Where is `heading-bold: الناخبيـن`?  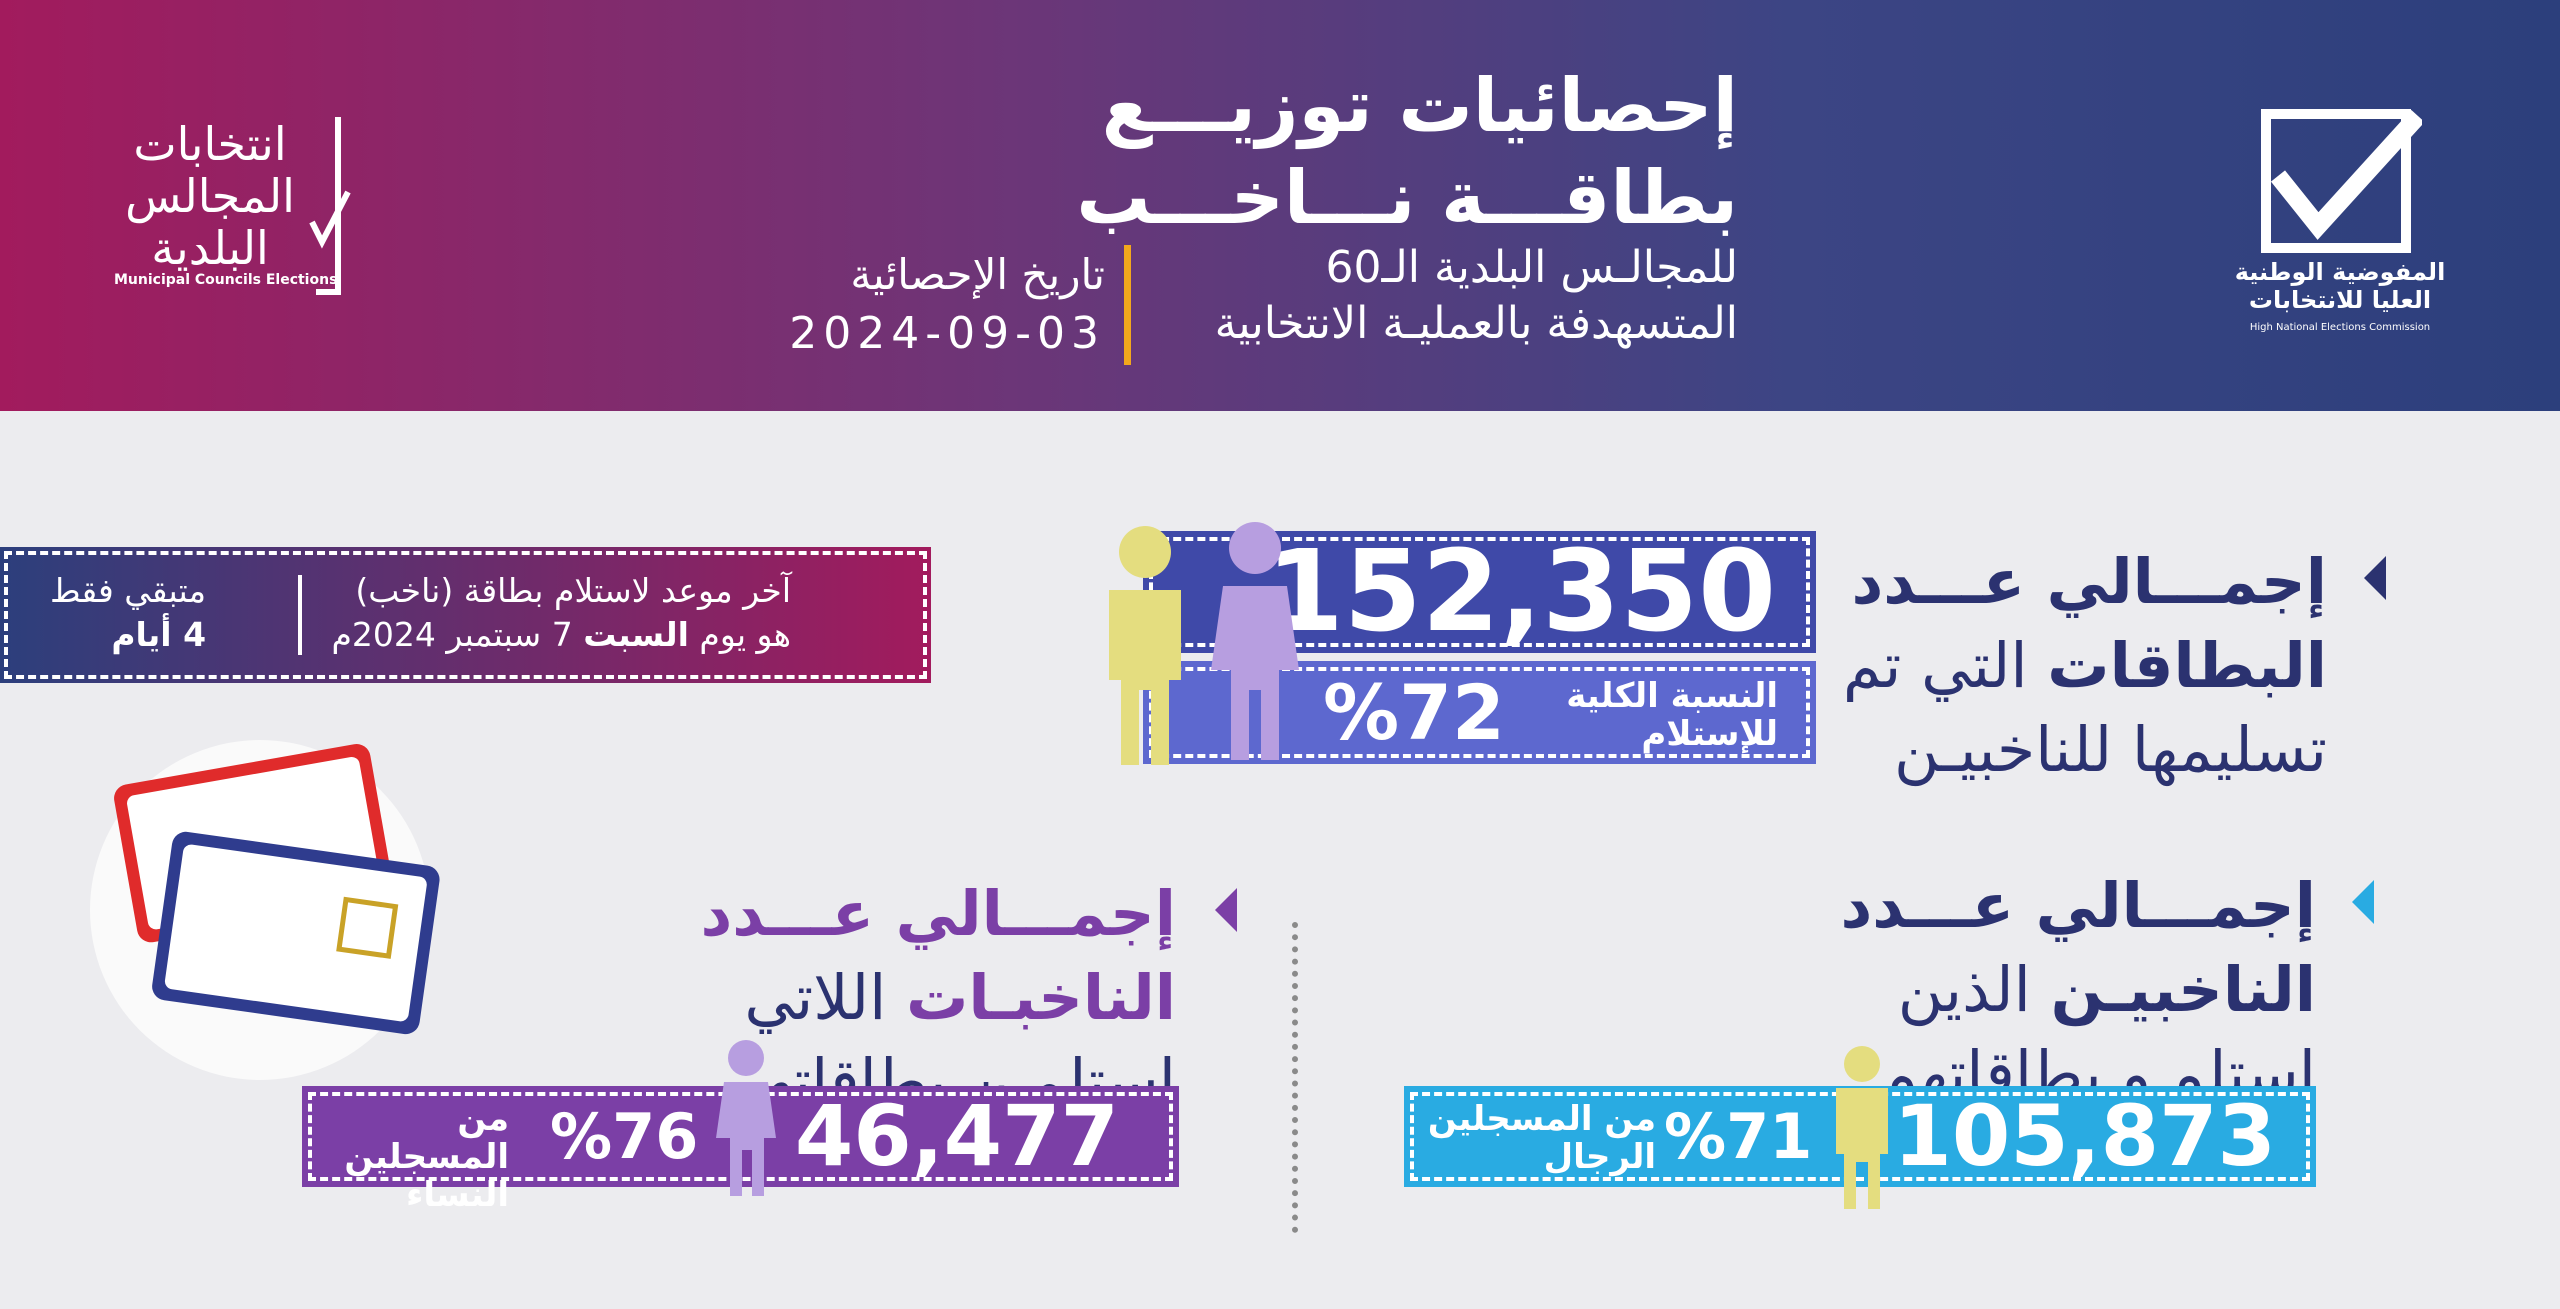 heading-bold: الناخبيـن is located at coordinates (2183, 989).